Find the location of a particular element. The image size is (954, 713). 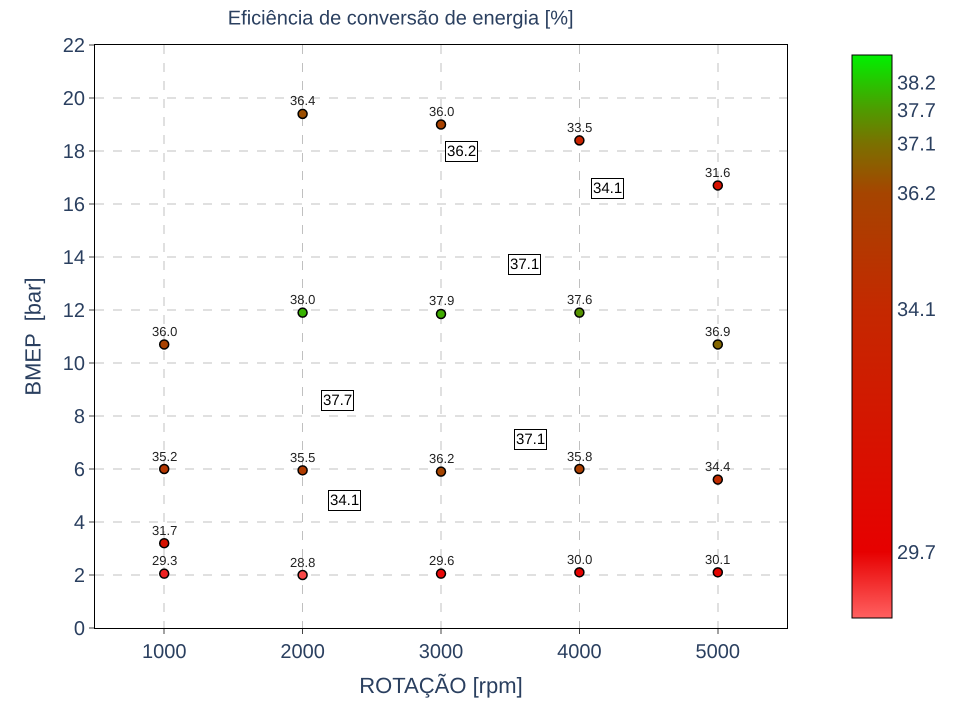

y-tick-label: 18 is located at coordinates (73, 152).